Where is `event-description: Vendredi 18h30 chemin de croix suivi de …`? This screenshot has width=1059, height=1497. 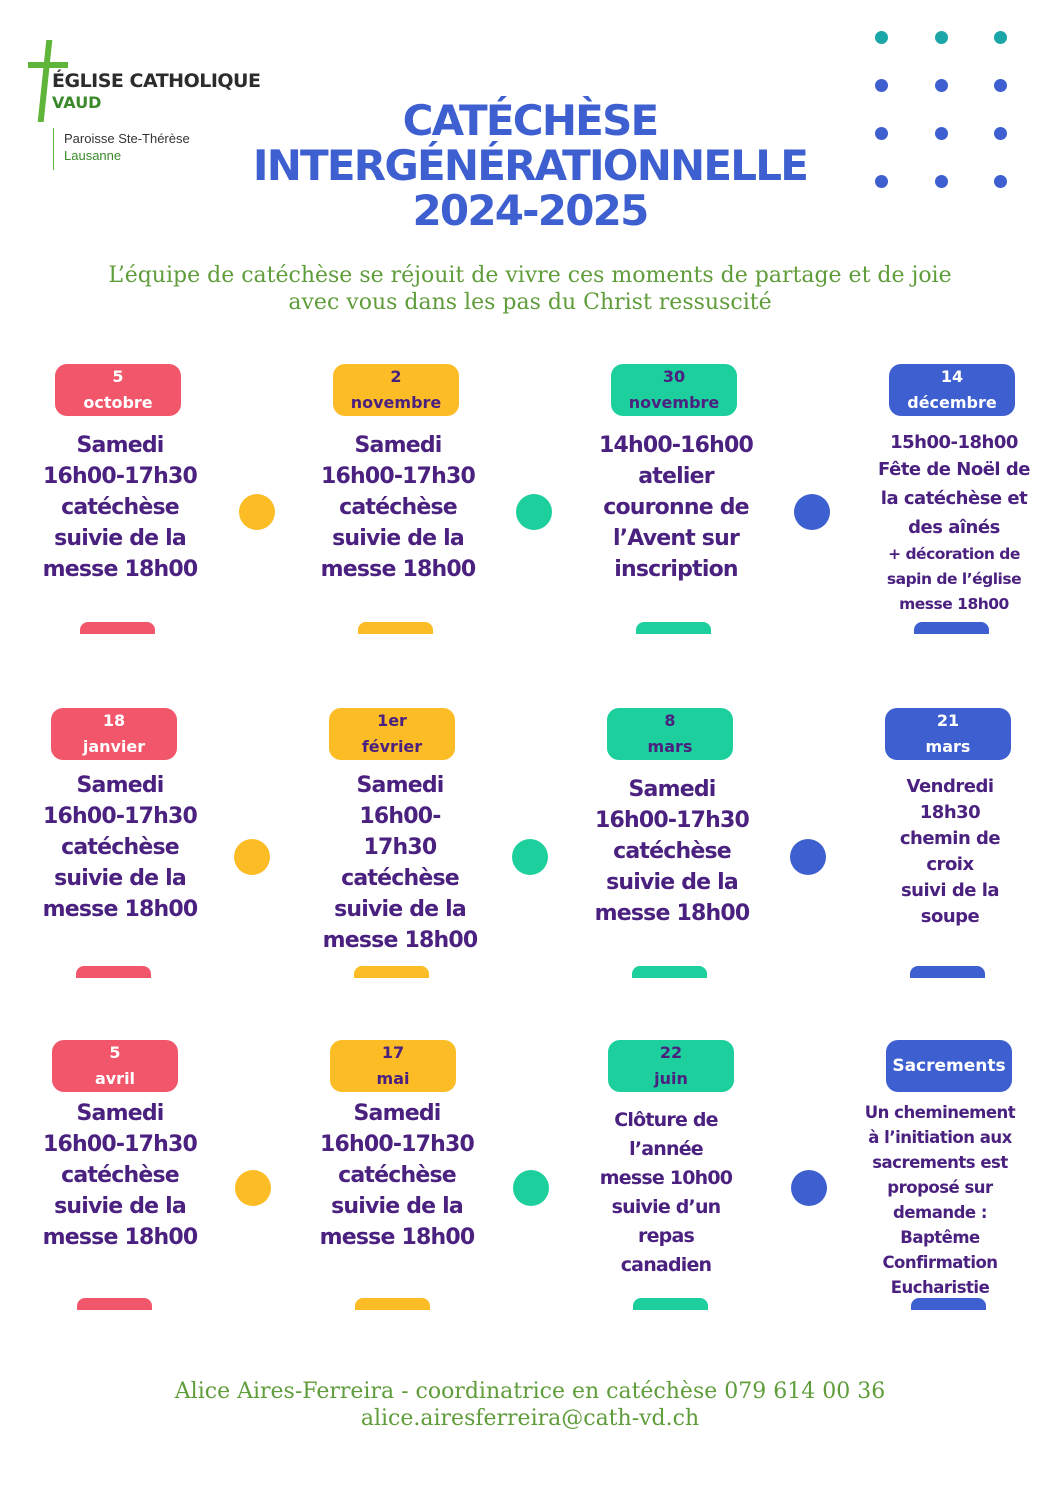 event-description: Vendredi 18h30 chemin de croix suivi de … is located at coordinates (950, 852).